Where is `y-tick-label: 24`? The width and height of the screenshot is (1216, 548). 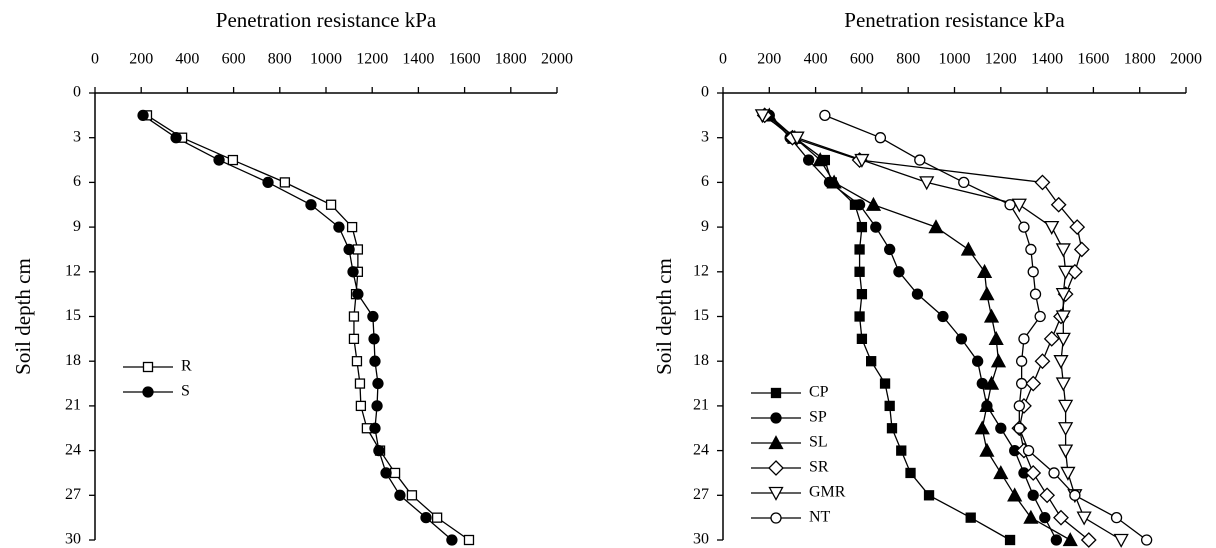 y-tick-label: 24 is located at coordinates (73, 449).